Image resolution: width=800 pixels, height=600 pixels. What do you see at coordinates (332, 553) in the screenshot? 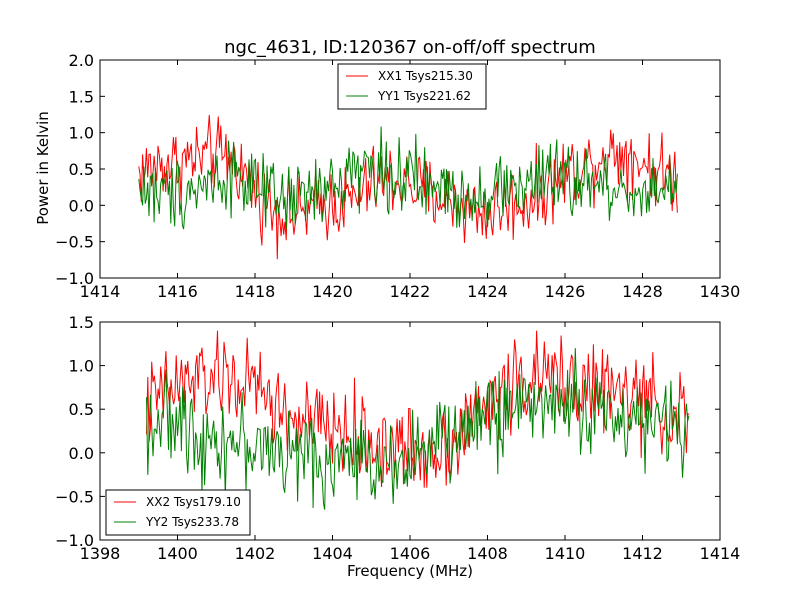
I see `x-tick-label: 1404` at bounding box center [332, 553].